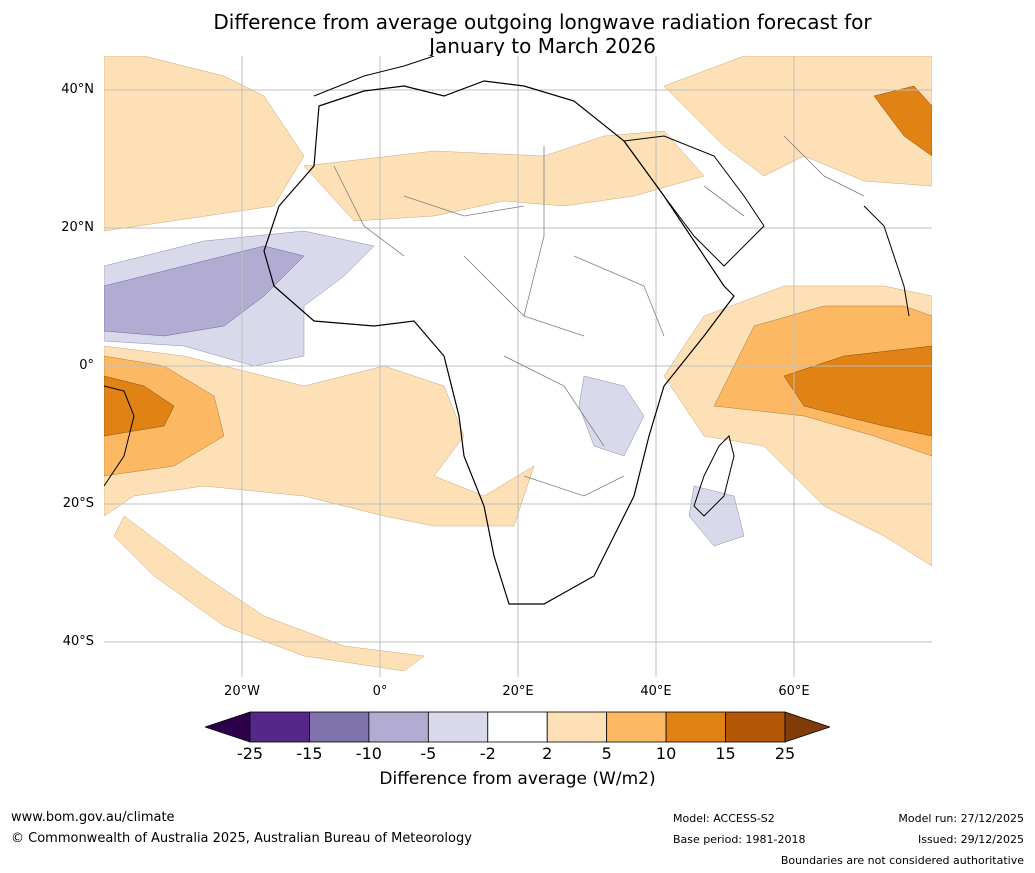 The image size is (1035, 873). Describe the element at coordinates (902, 121) in the screenshot. I see `anomaly-region-darkorange-iran` at that location.